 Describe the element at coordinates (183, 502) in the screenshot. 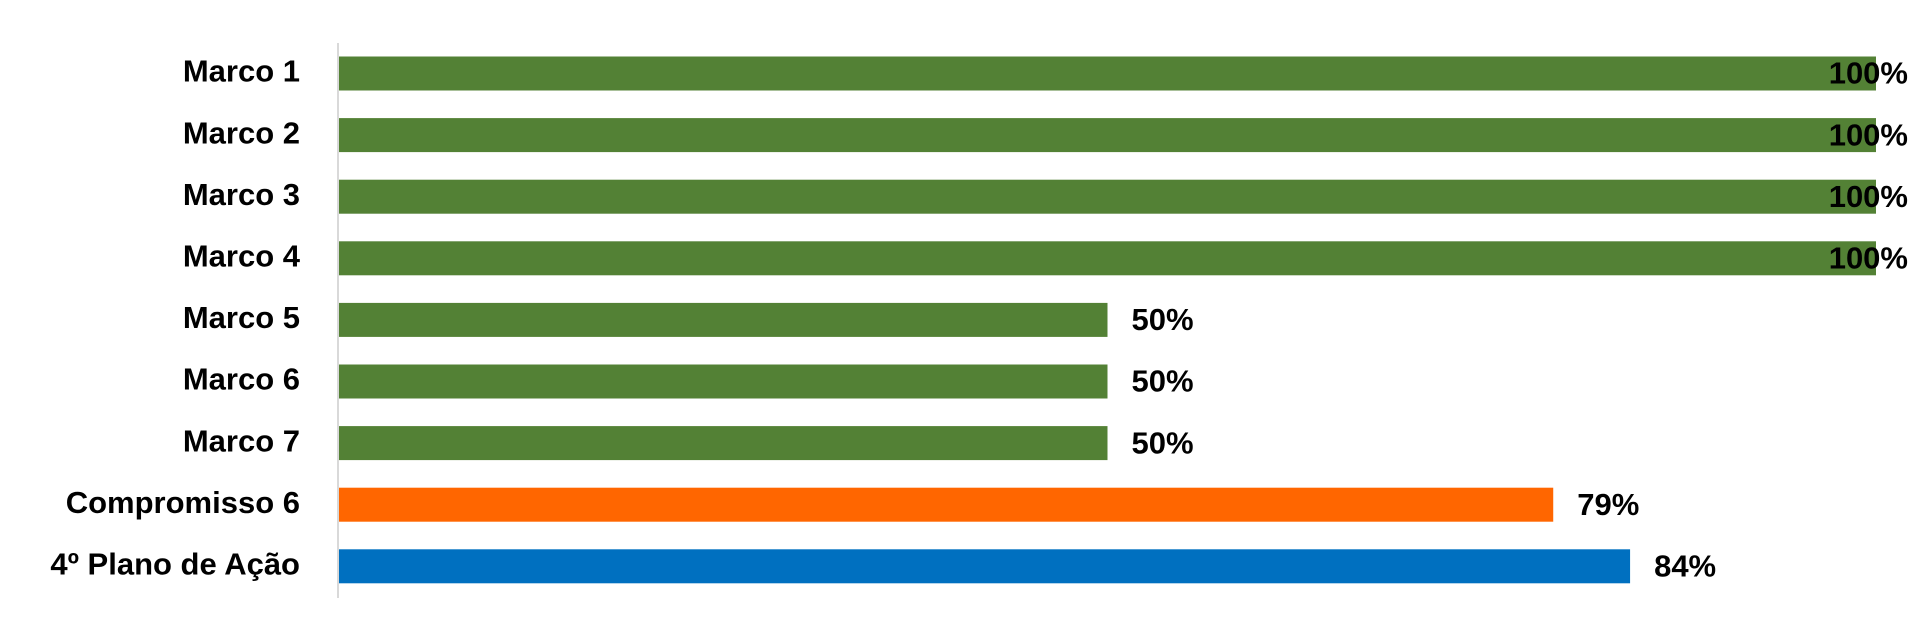

I see `y-tick-label: Compromisso 6` at that location.